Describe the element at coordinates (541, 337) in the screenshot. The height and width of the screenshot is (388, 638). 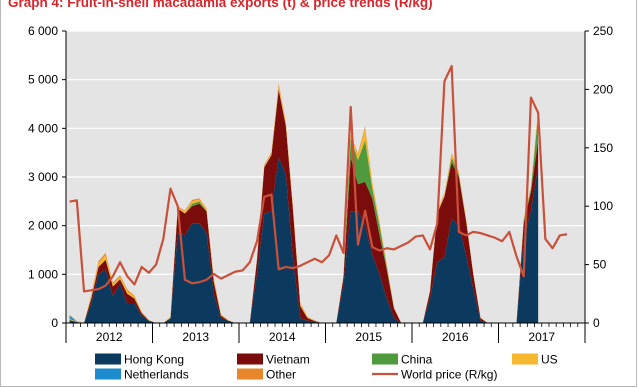
I see `year-label: 2017` at that location.